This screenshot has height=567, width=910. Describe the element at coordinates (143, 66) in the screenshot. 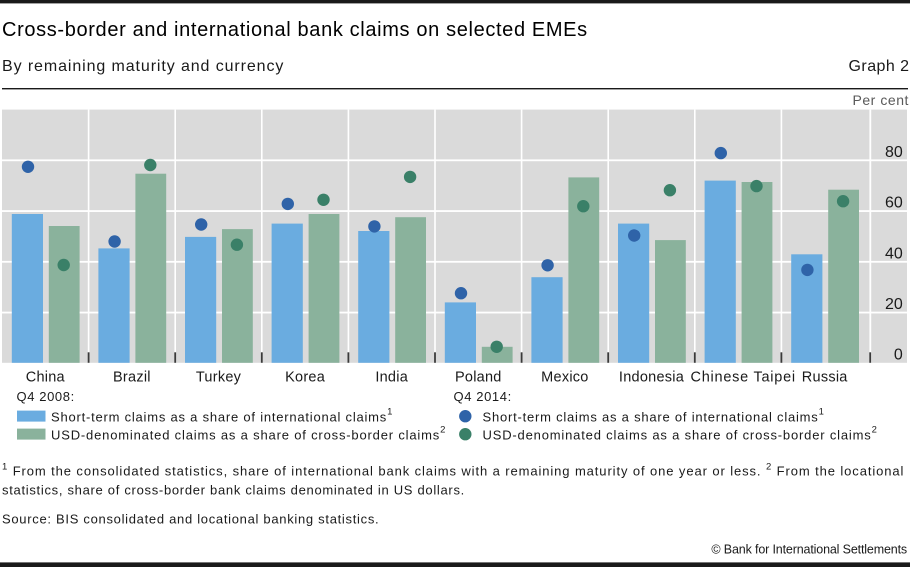

I see `svg-text:By remaining maturity and curr: By remaining maturity and currency` at that location.